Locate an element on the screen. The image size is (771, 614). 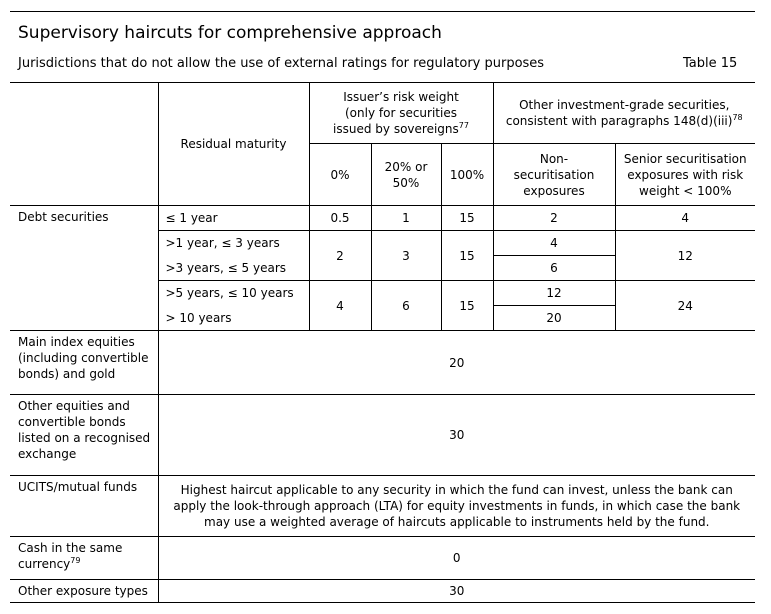
cash-value: 0 is located at coordinates (456, 558).